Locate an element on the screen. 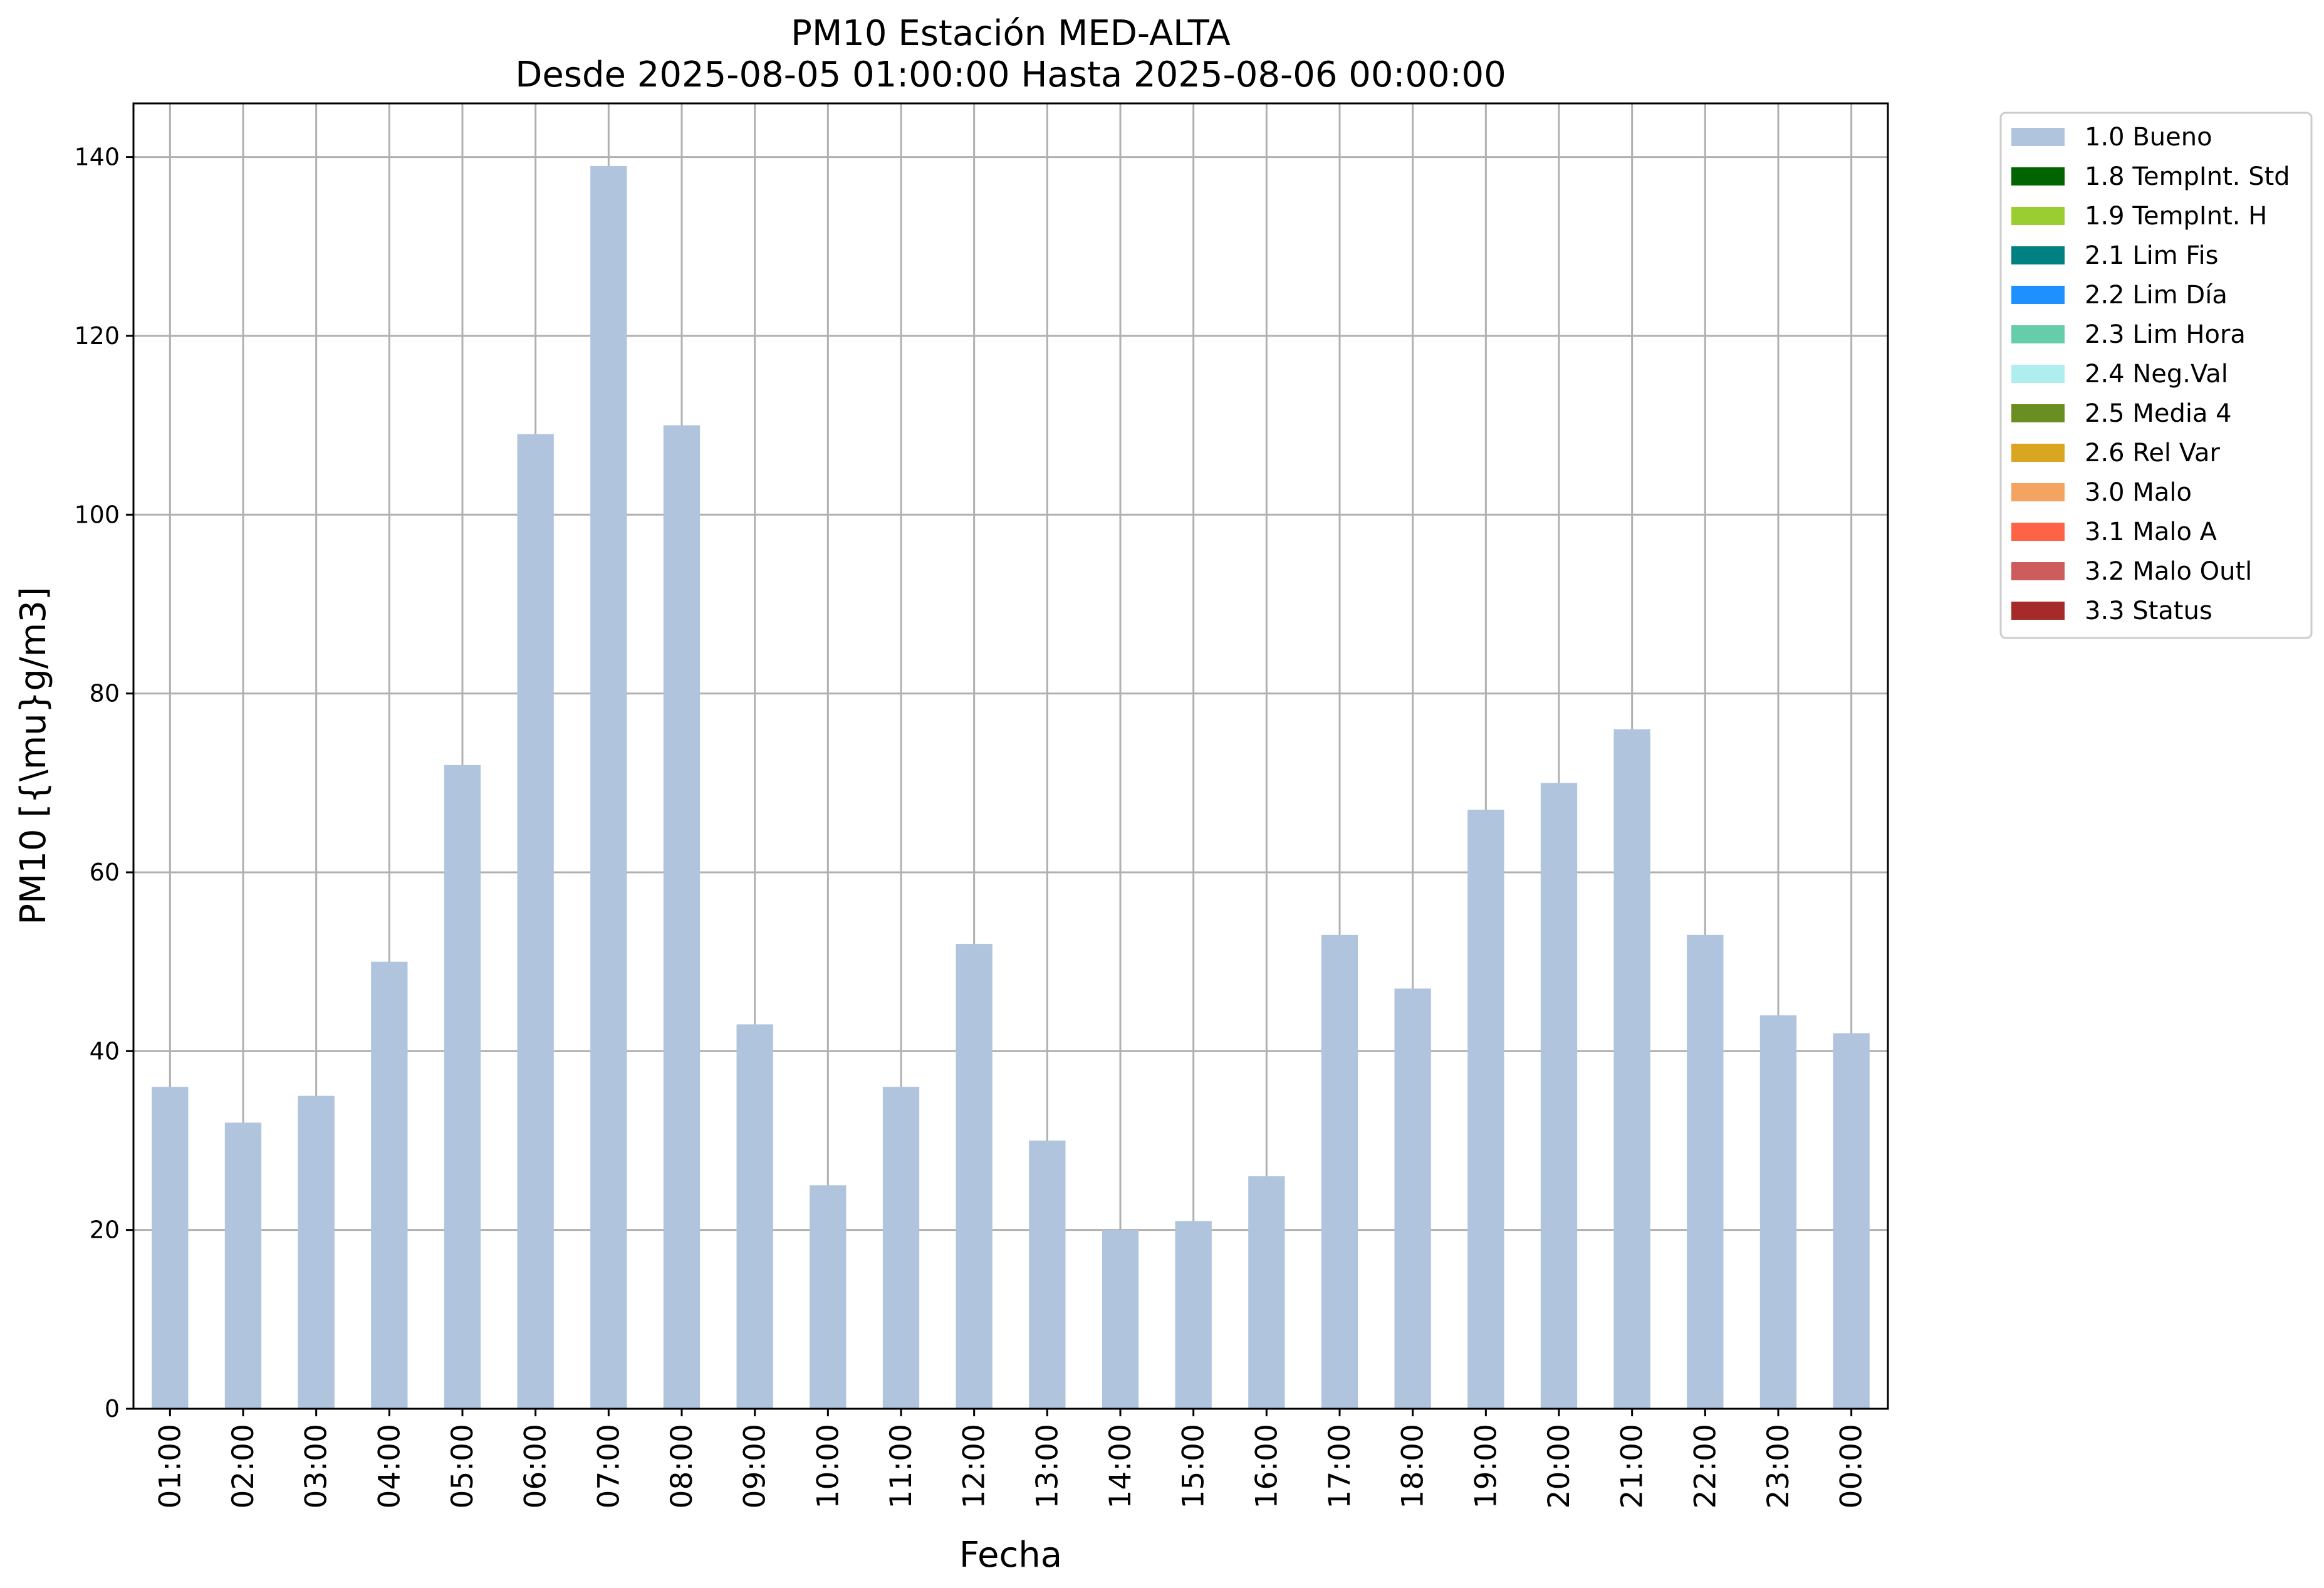  y-tick-label: 0 is located at coordinates (112, 1409).